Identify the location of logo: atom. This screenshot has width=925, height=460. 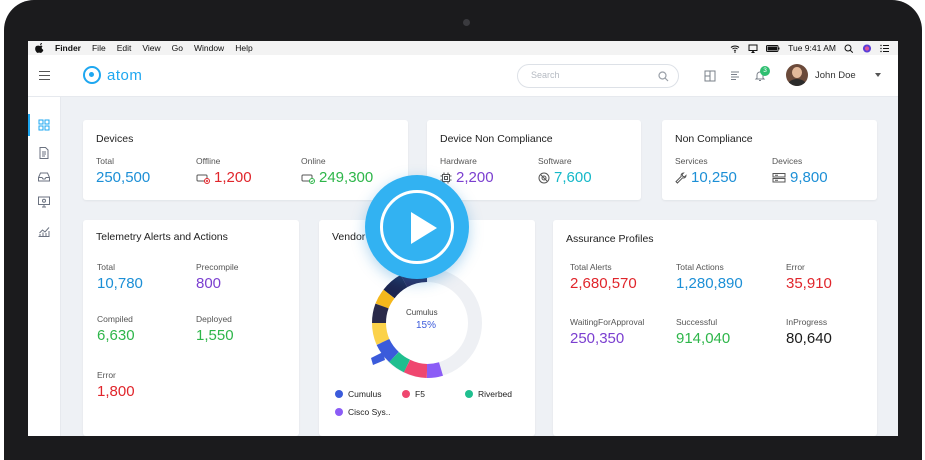
(112, 75).